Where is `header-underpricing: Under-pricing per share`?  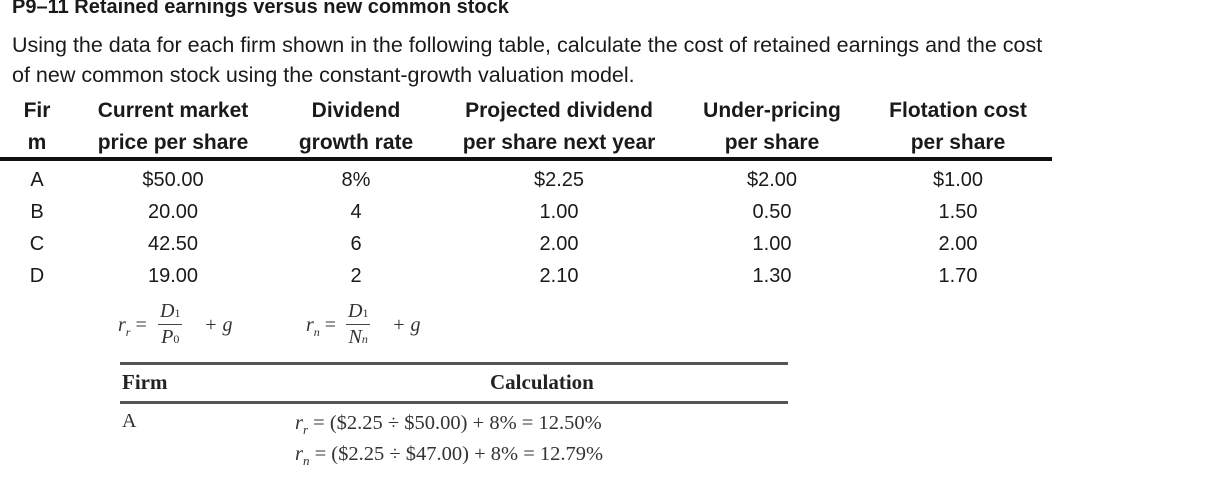 header-underpricing: Under-pricing per share is located at coordinates (772, 126).